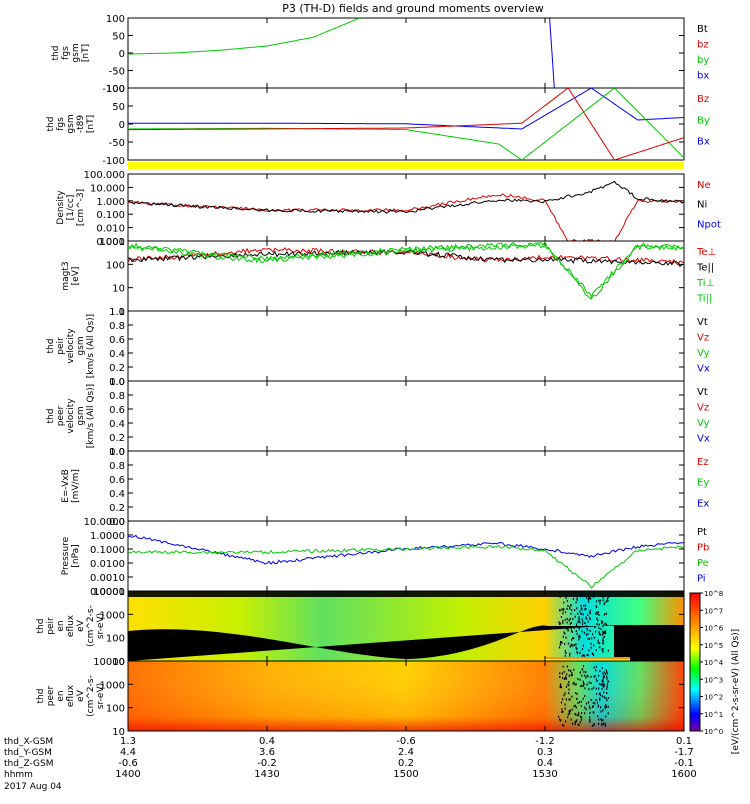  What do you see at coordinates (703, 462) in the screenshot?
I see `legend-Ez: Ez` at bounding box center [703, 462].